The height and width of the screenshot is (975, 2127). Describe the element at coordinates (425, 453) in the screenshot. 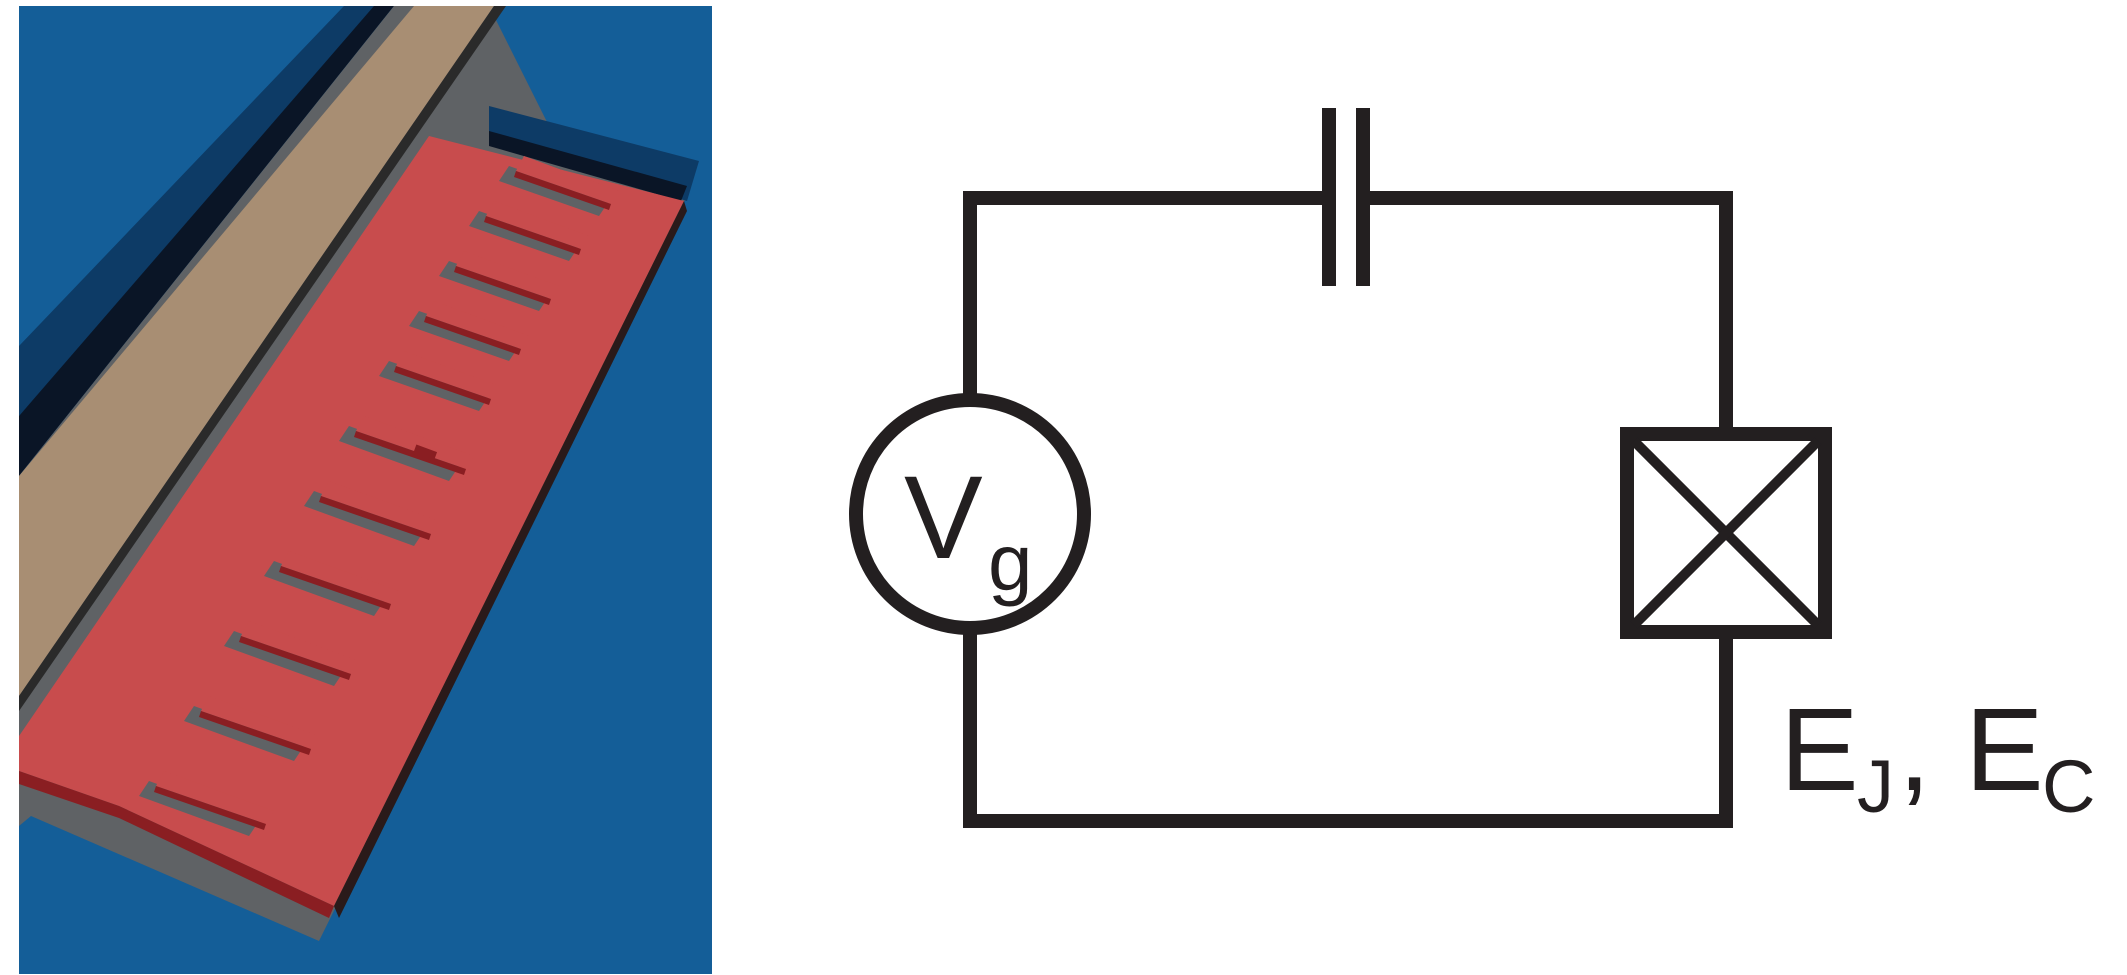

I see `junction-notch` at that location.